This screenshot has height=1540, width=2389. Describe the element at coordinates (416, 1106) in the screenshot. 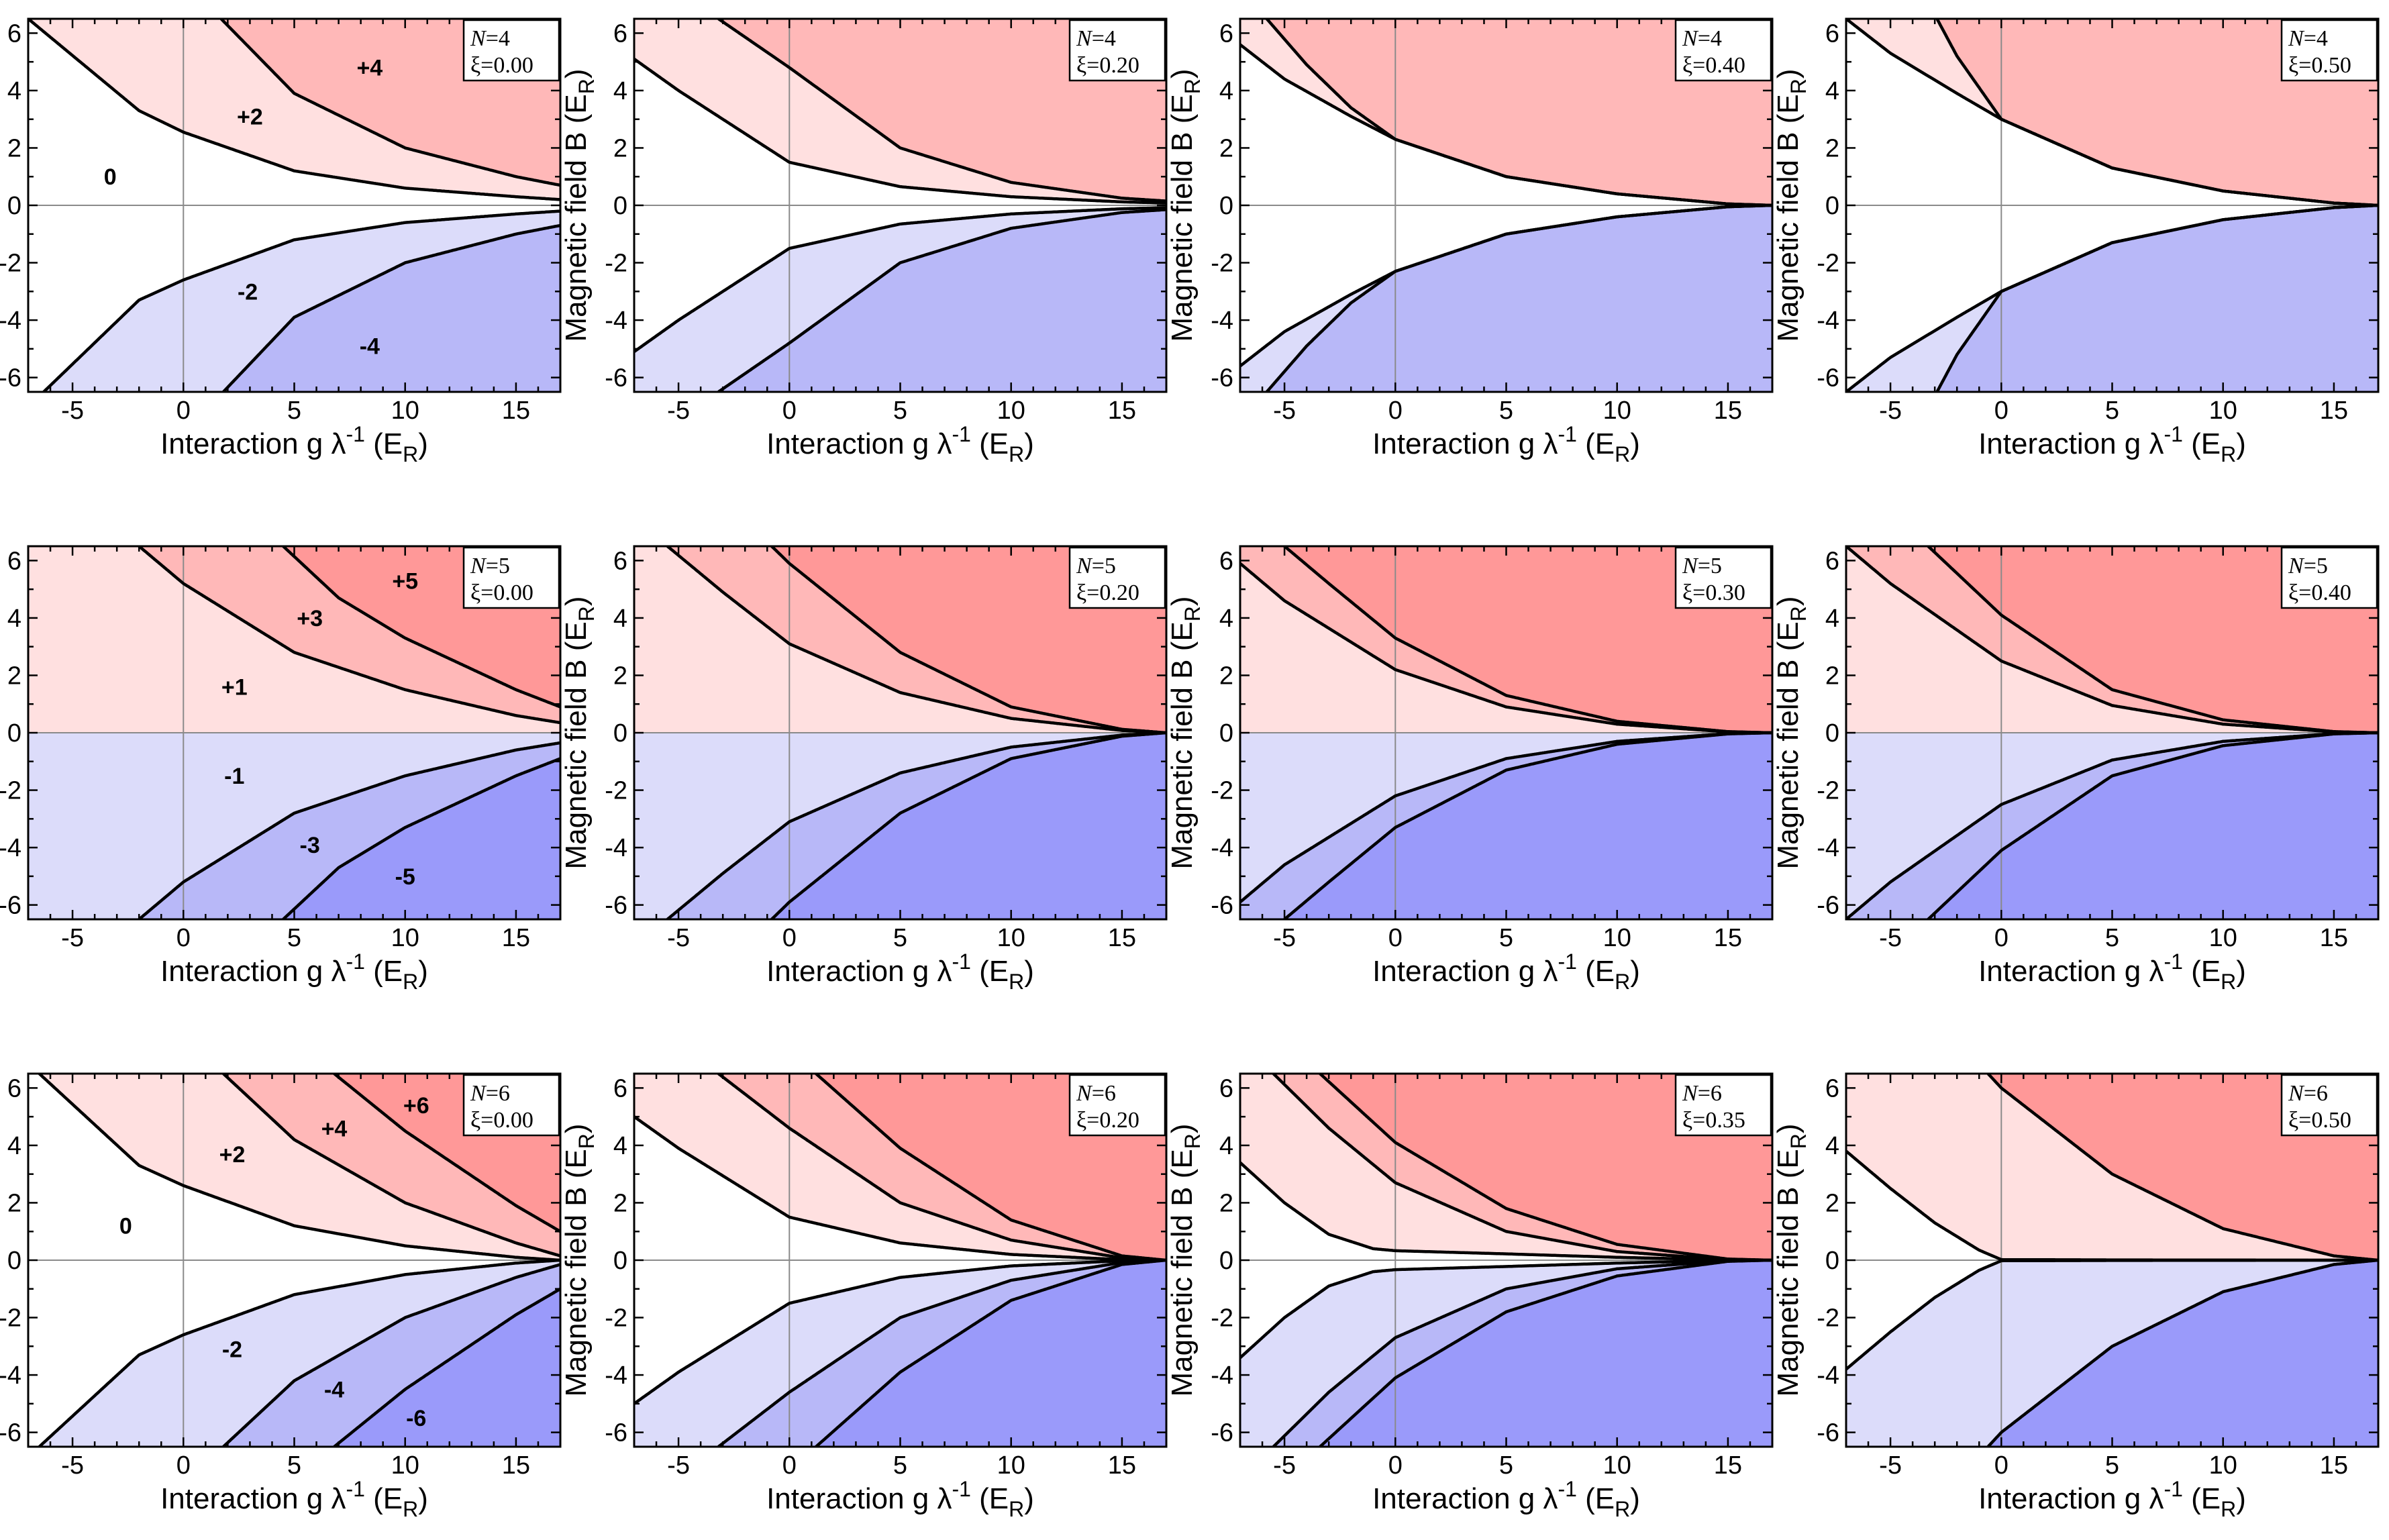

I see `region-label: +6` at that location.